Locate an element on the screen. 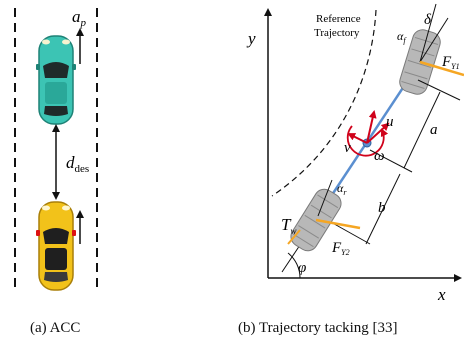 Image resolution: width=464 pixels, height=348 pixels. longitudinal-velocity-arrow is located at coordinates (371, 127).